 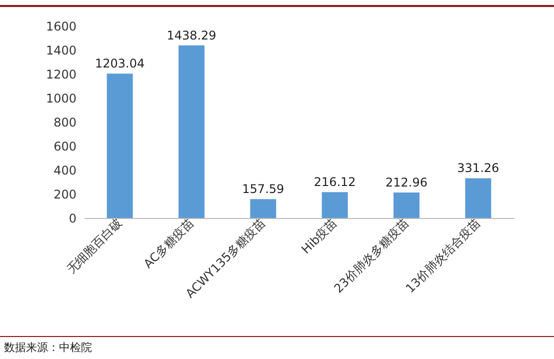 What do you see at coordinates (65, 123) in the screenshot?
I see `y-tick-label: 800` at bounding box center [65, 123].